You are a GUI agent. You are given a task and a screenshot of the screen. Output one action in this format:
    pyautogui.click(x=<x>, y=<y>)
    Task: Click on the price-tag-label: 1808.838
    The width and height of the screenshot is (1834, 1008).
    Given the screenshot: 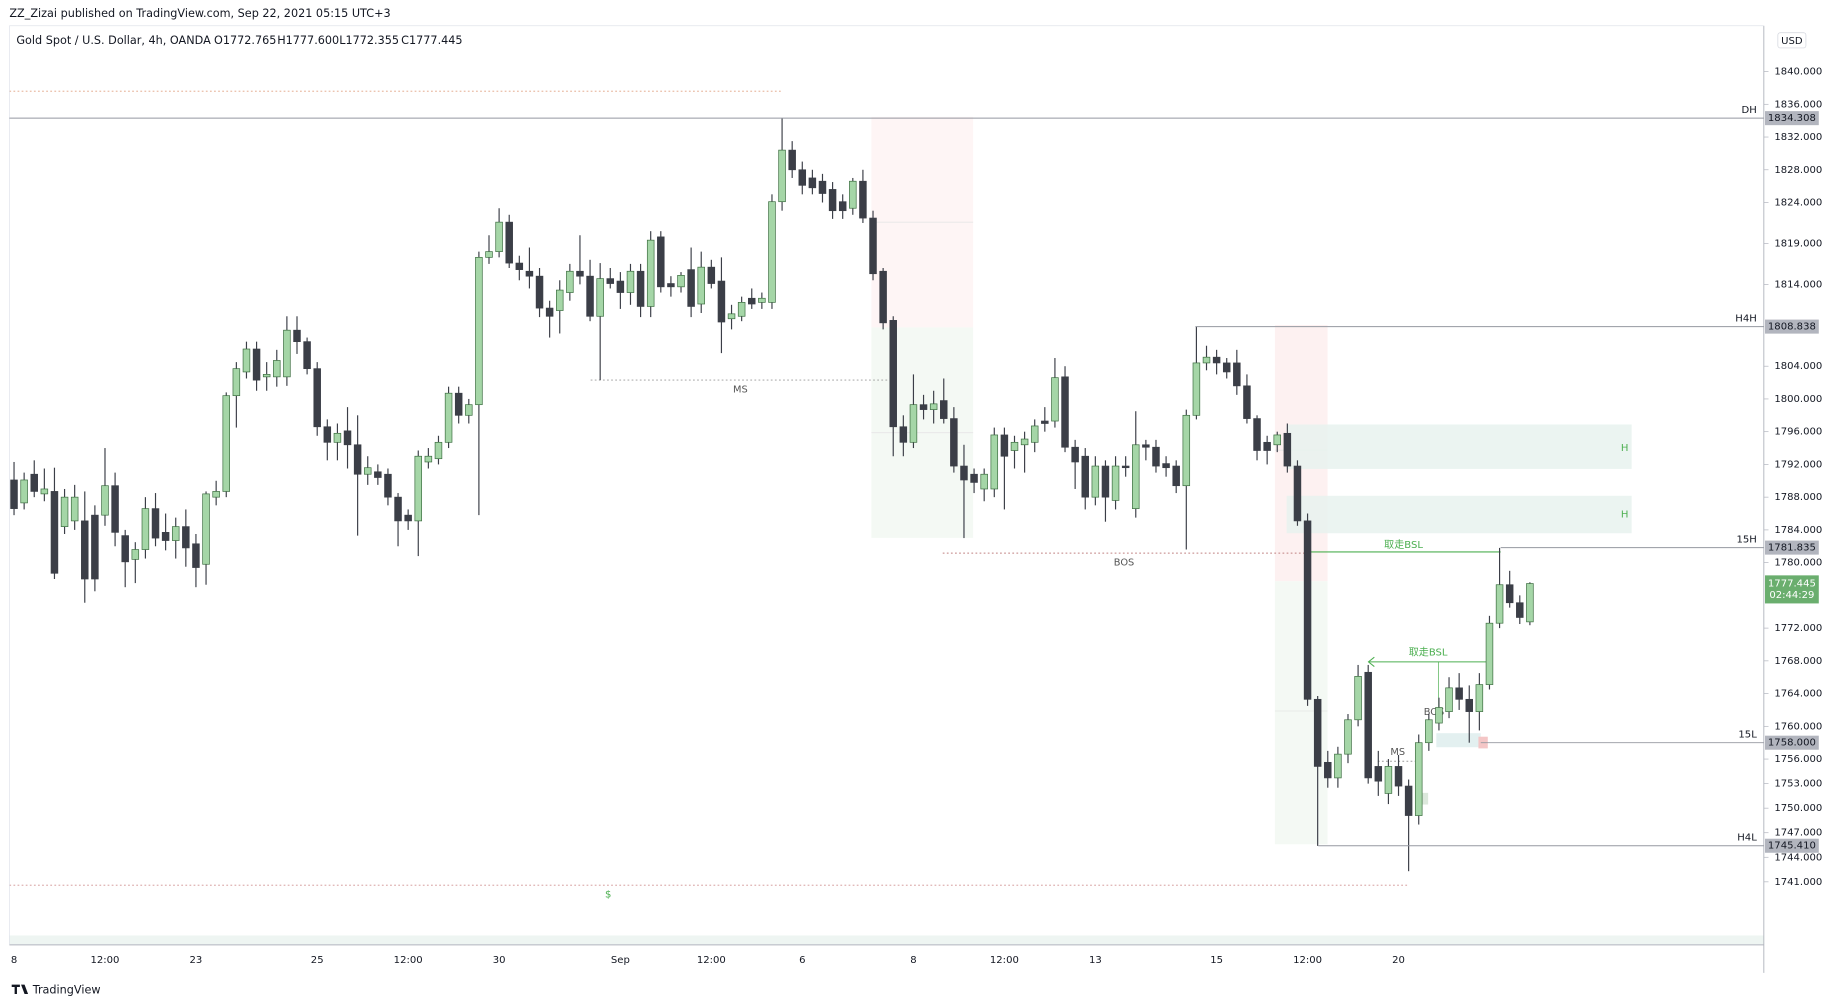 What is the action you would take?
    pyautogui.click(x=1792, y=327)
    